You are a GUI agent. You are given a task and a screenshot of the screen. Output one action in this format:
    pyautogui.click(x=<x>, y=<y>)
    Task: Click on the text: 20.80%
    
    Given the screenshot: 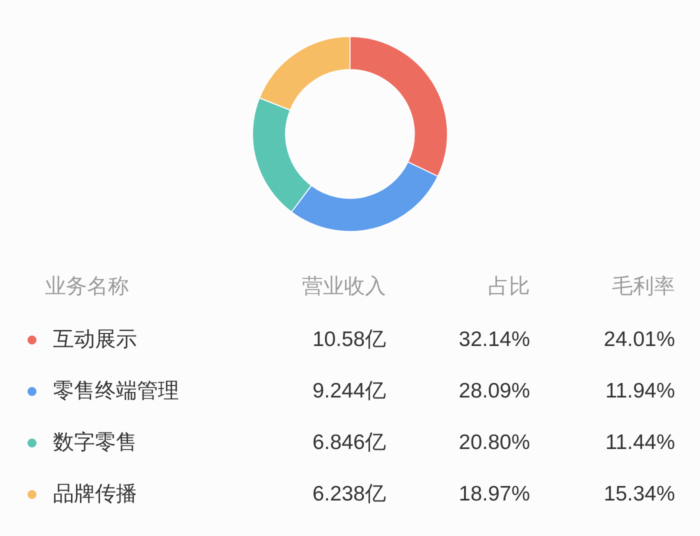 What is the action you would take?
    pyautogui.click(x=494, y=442)
    